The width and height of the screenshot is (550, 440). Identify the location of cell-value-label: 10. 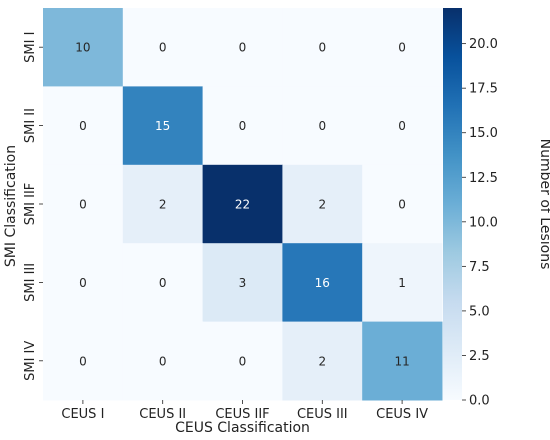
(82, 48).